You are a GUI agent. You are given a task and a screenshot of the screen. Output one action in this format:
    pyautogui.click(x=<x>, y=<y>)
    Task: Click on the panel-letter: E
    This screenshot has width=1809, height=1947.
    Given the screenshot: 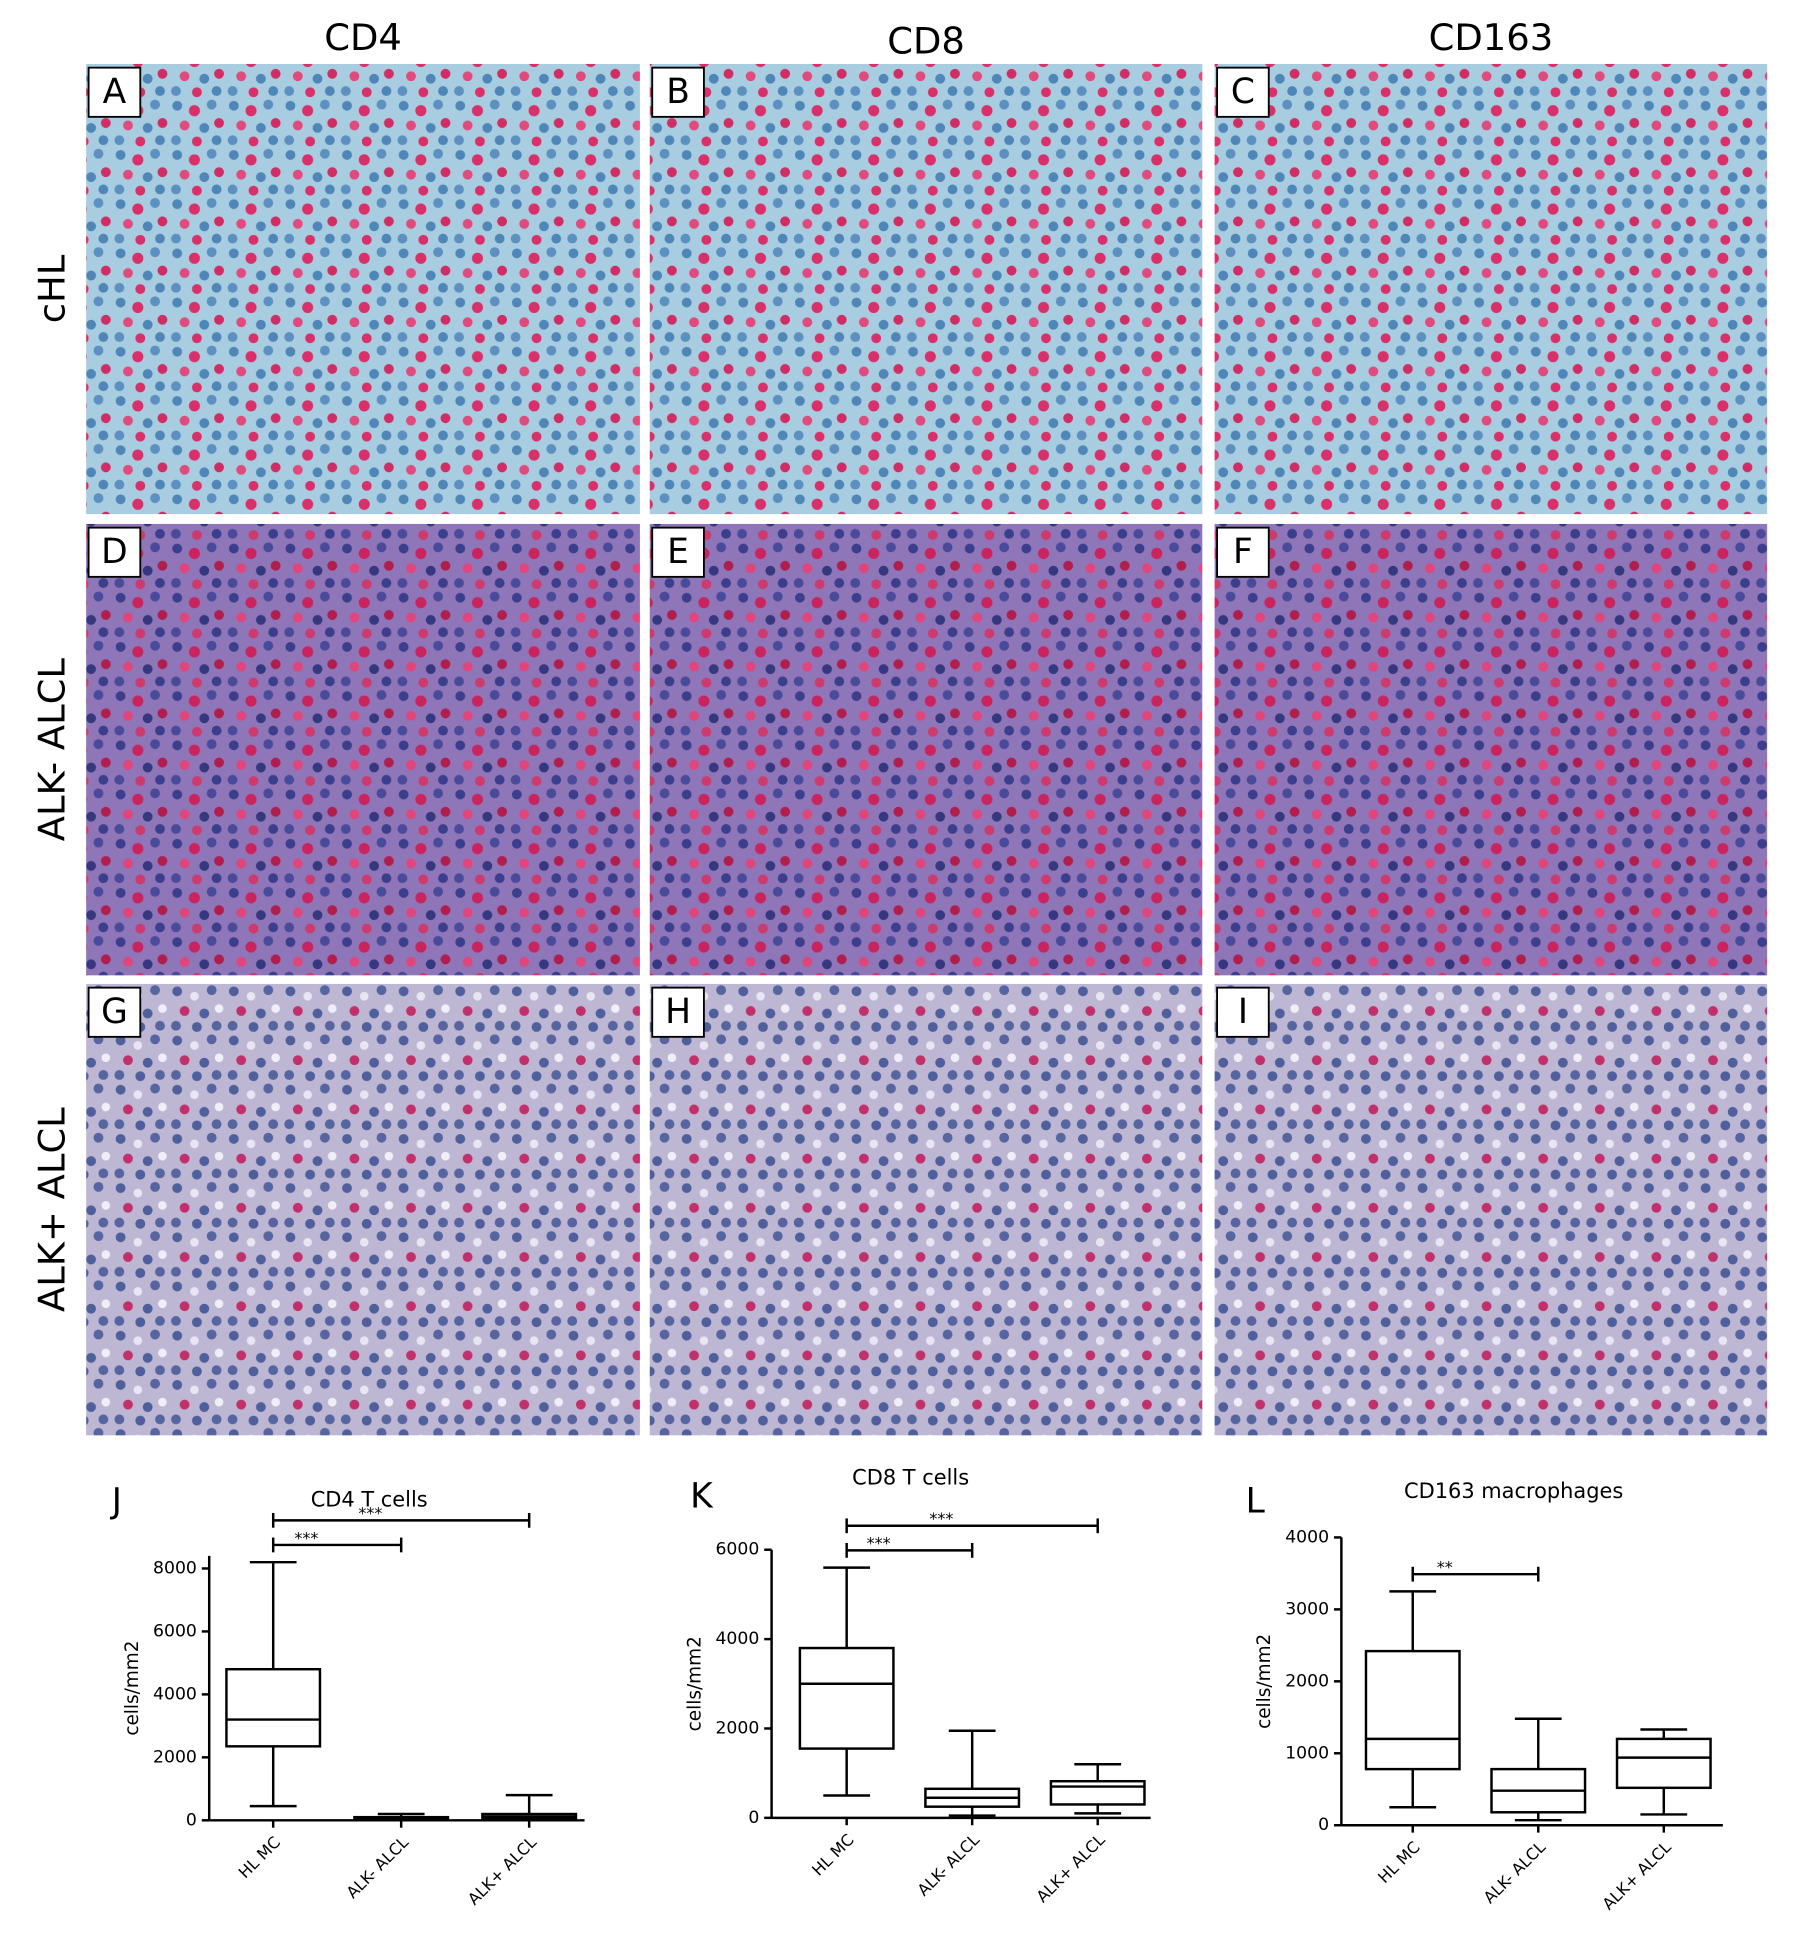 What is the action you would take?
    pyautogui.click(x=678, y=552)
    